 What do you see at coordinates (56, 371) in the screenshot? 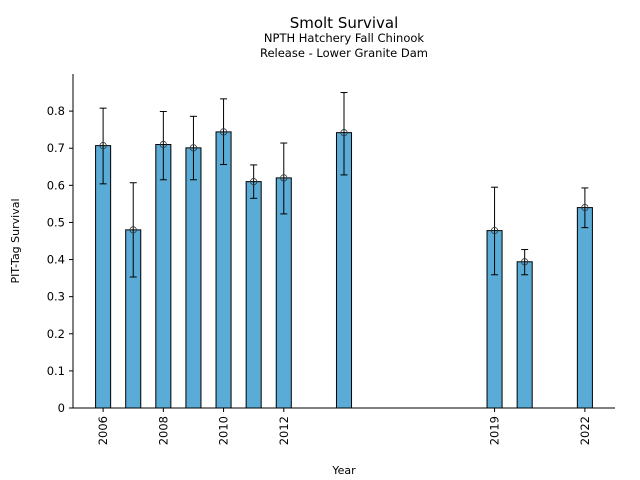
I see `y-tick-label: 0.1` at bounding box center [56, 371].